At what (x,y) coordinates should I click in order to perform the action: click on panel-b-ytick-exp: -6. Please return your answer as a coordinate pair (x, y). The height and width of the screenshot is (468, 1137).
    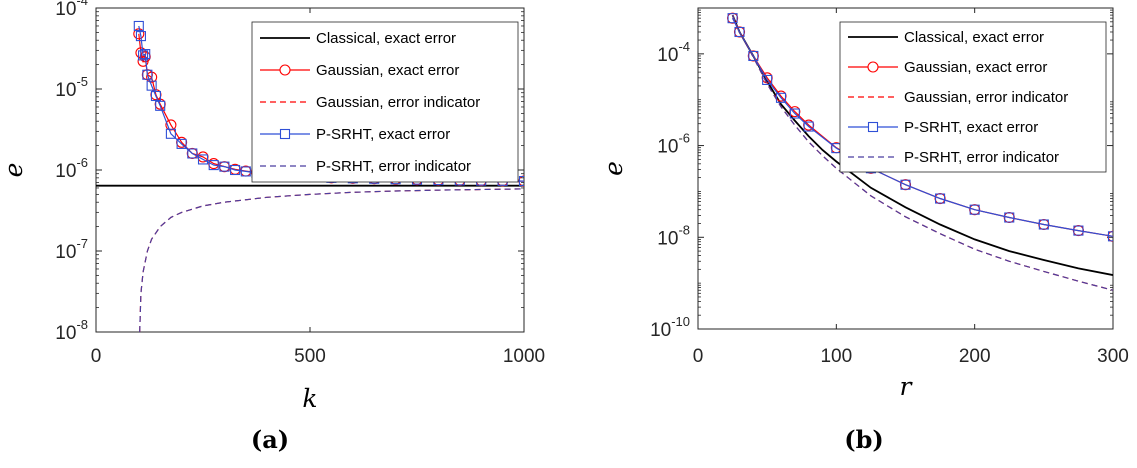
    Looking at the image, I should click on (684, 138).